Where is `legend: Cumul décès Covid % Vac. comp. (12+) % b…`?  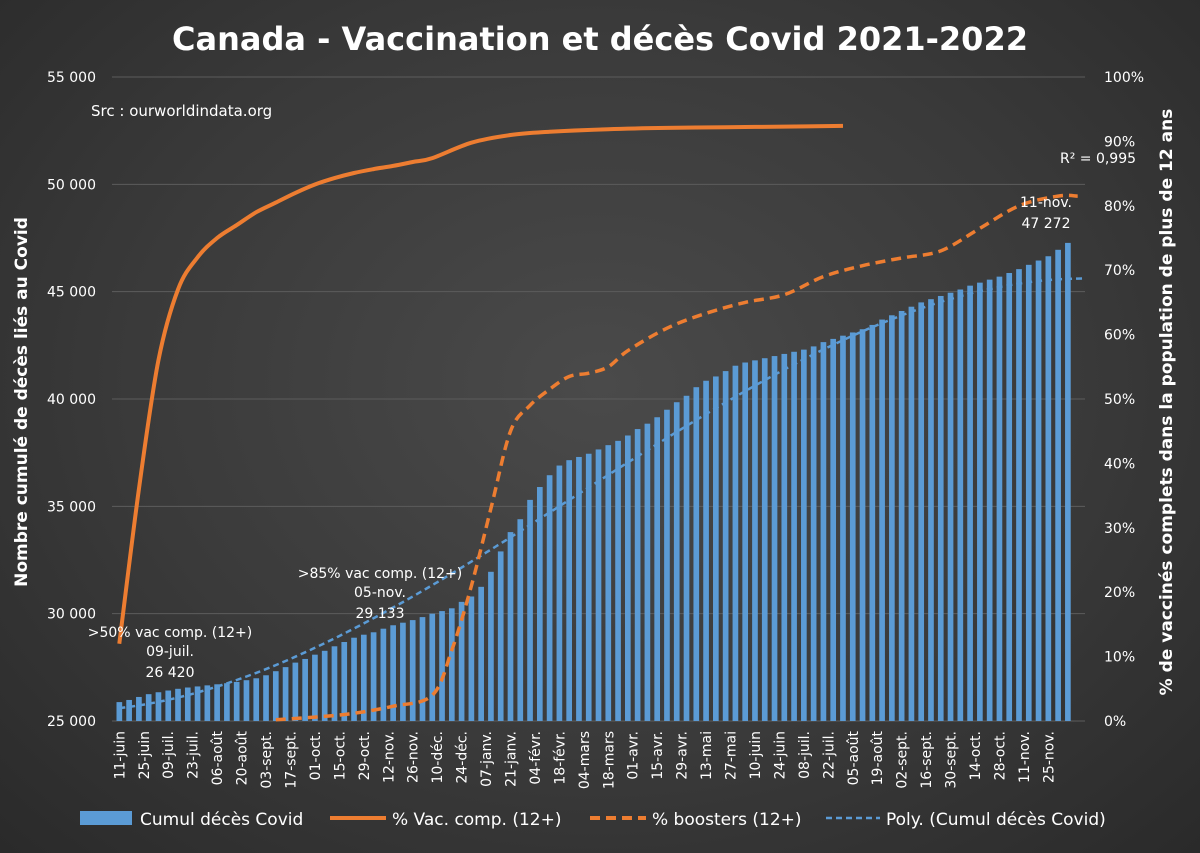
legend: Cumul décès Covid % Vac. comp. (12+) % b… is located at coordinates (593, 820).